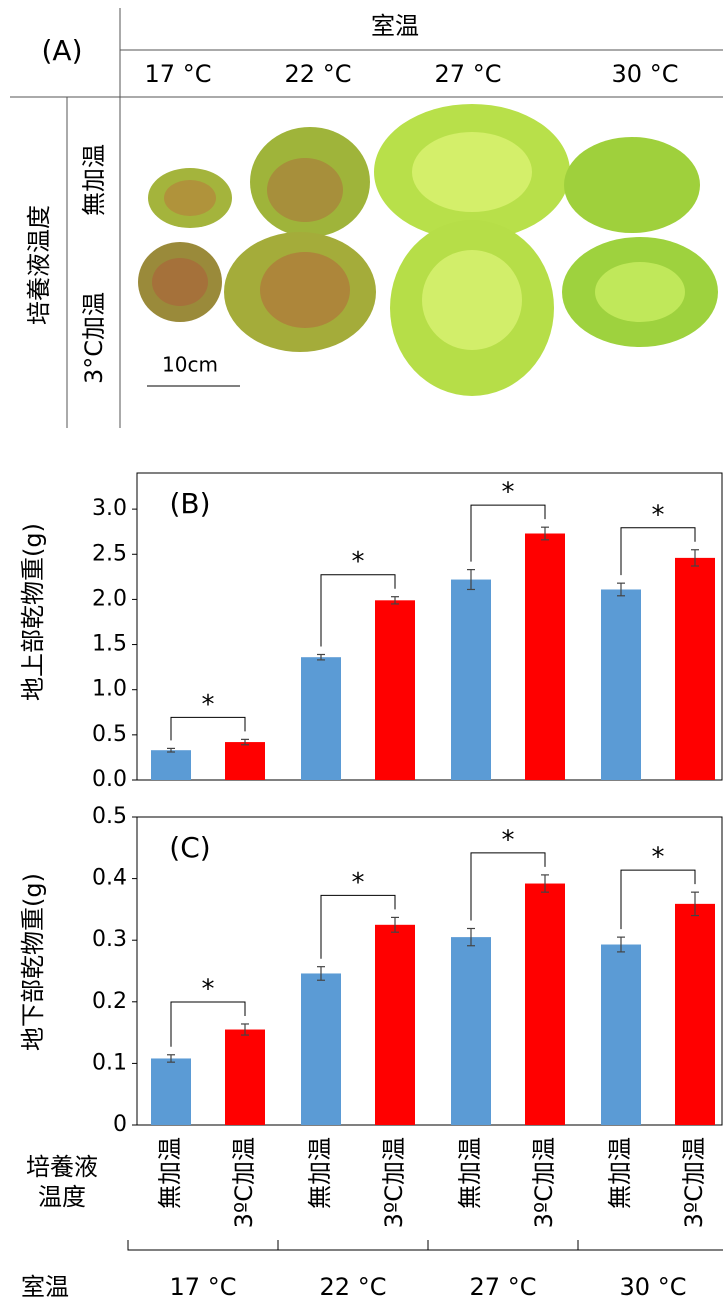 The height and width of the screenshot is (1306, 723). Describe the element at coordinates (45, 1287) in the screenshot. I see `x-axis-label: 室温` at that location.